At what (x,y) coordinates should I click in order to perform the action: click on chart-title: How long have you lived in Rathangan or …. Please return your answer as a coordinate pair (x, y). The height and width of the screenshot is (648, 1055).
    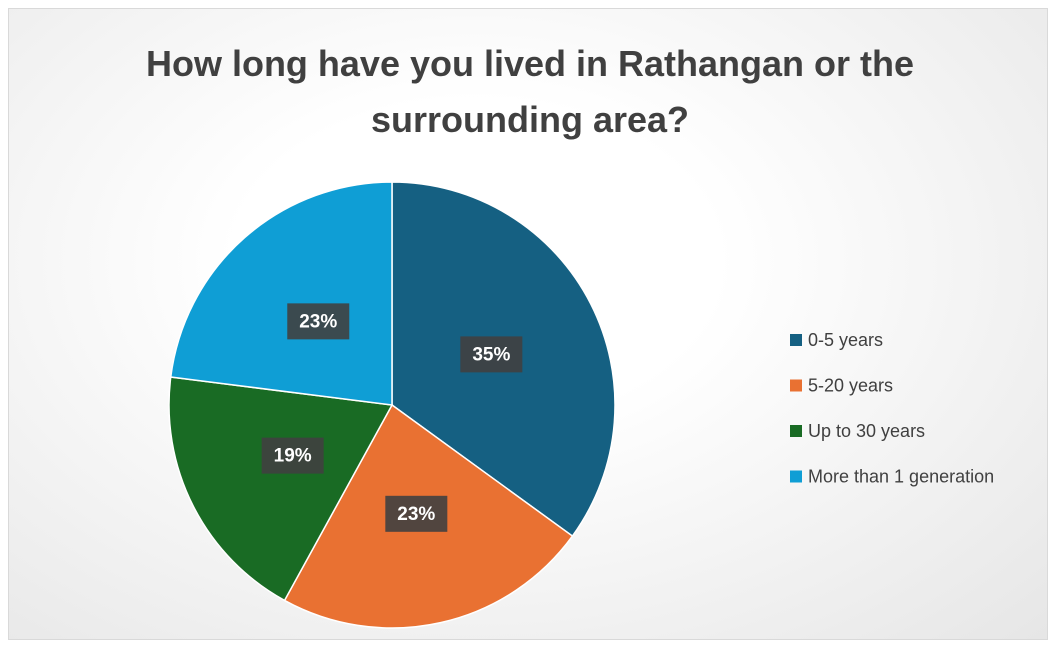
    Looking at the image, I should click on (530, 91).